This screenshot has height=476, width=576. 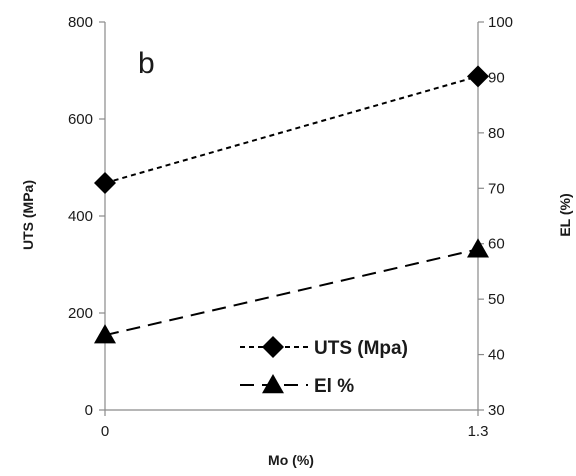 What do you see at coordinates (496, 188) in the screenshot?
I see `right-tick-label: 70` at bounding box center [496, 188].